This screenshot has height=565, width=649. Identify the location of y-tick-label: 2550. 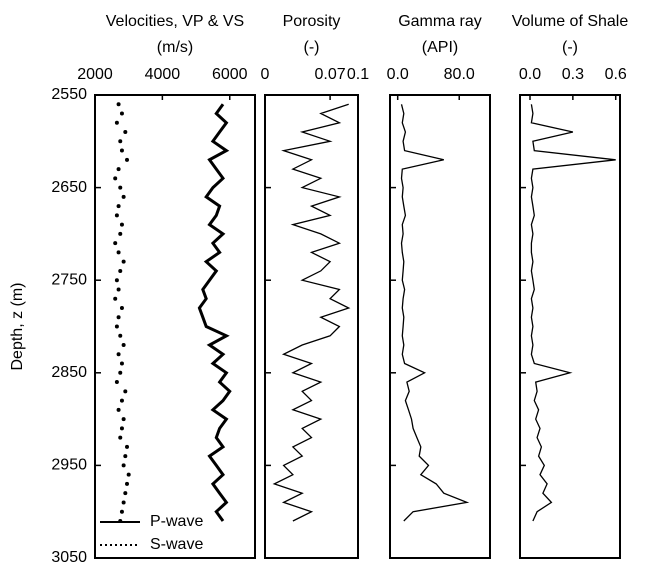
(69, 94).